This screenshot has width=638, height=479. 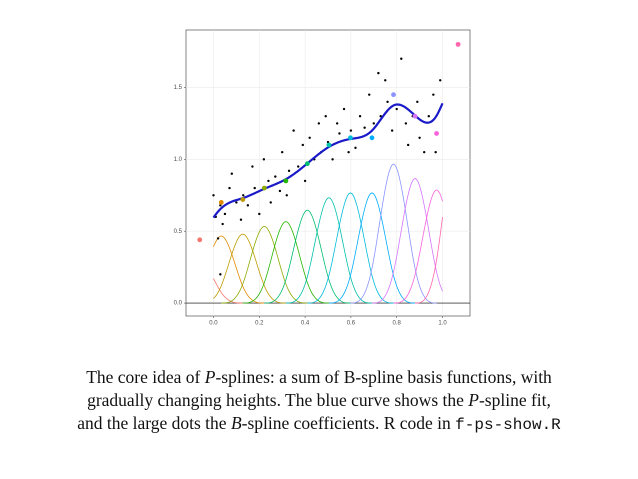 I want to click on x-tick-label: 0.8, so click(x=397, y=324).